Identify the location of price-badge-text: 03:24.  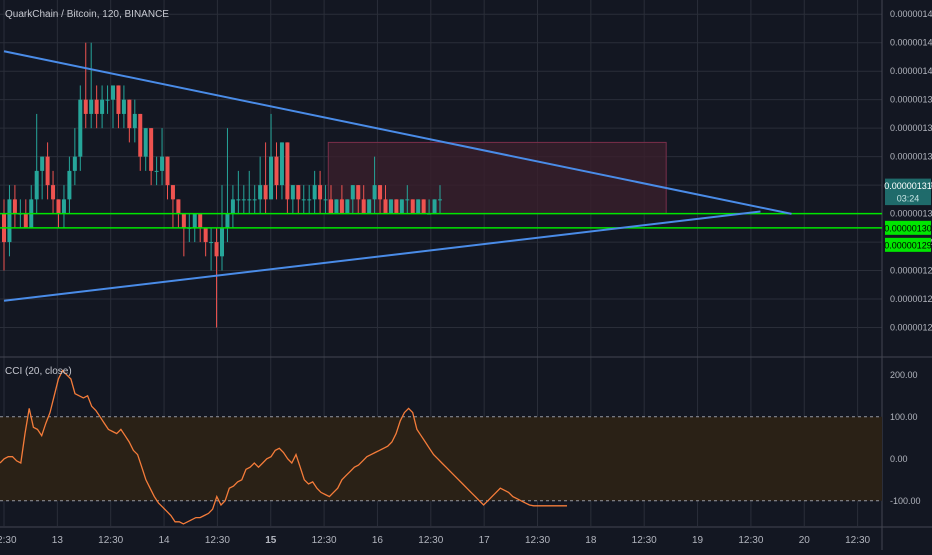
(908, 199).